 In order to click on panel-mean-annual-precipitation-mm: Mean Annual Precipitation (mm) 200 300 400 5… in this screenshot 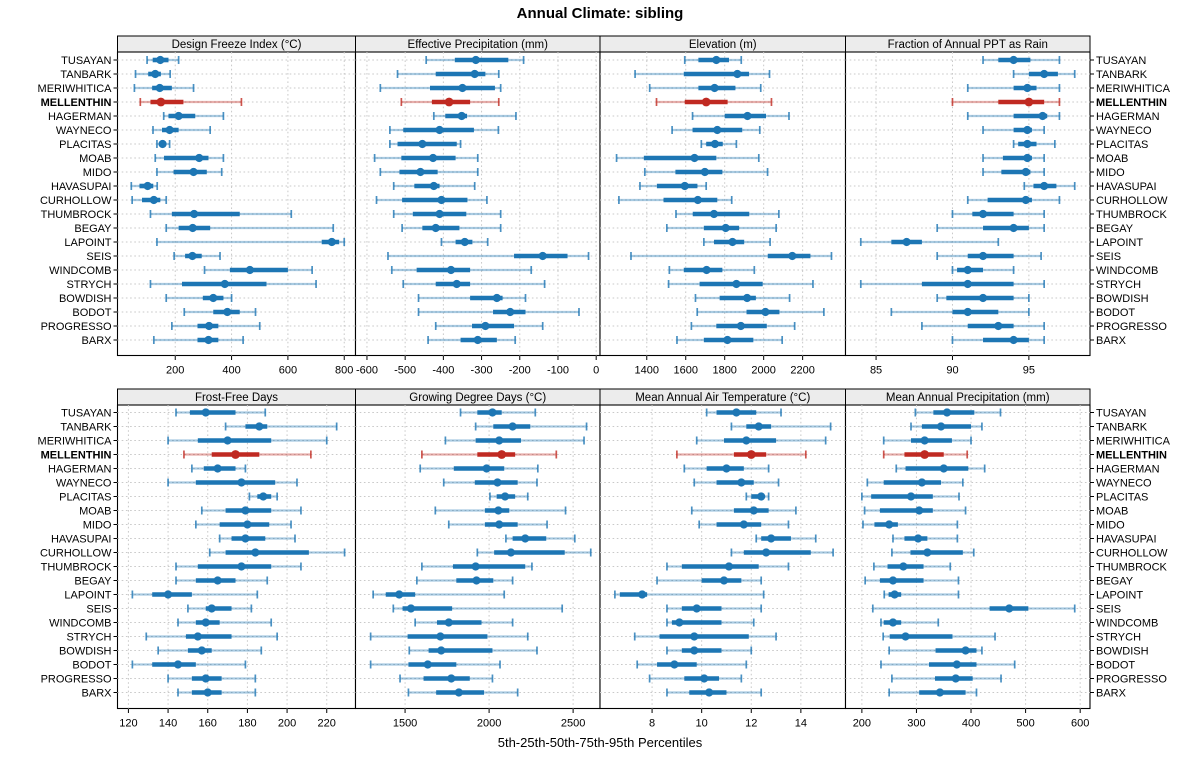, I will do `click(969, 559)`.